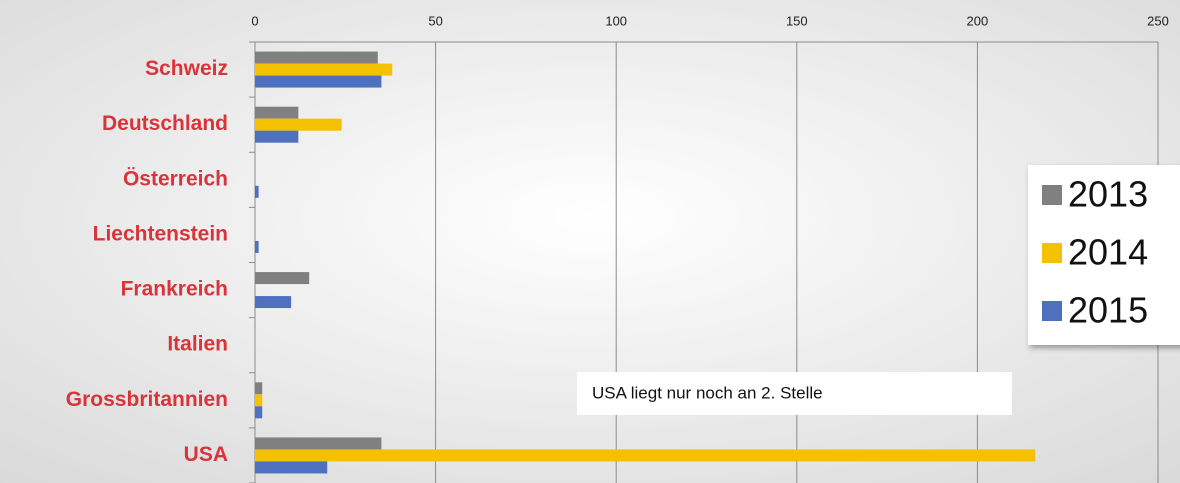 This screenshot has width=1180, height=483. I want to click on y-tick-label: Italien, so click(197, 344).